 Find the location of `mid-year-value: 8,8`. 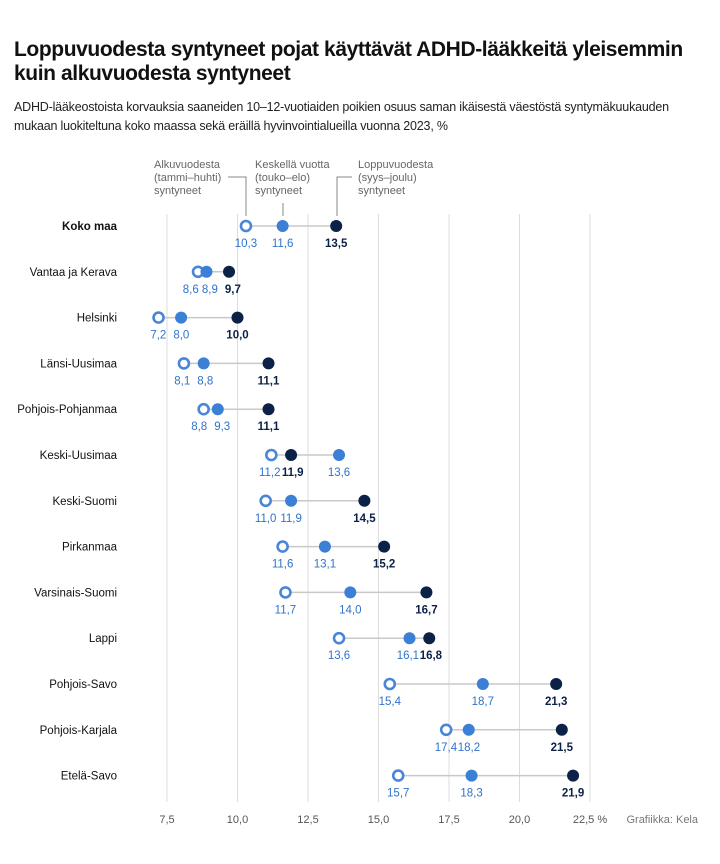

mid-year-value: 8,8 is located at coordinates (205, 381).